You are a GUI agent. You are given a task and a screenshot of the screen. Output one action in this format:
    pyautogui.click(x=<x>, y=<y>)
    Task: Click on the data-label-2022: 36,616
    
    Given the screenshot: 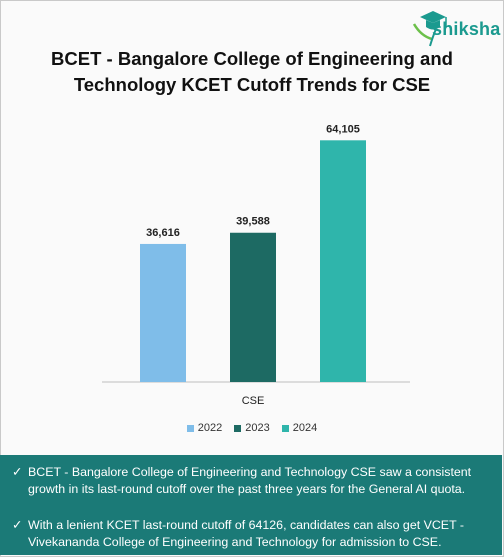 What is the action you would take?
    pyautogui.click(x=163, y=233)
    